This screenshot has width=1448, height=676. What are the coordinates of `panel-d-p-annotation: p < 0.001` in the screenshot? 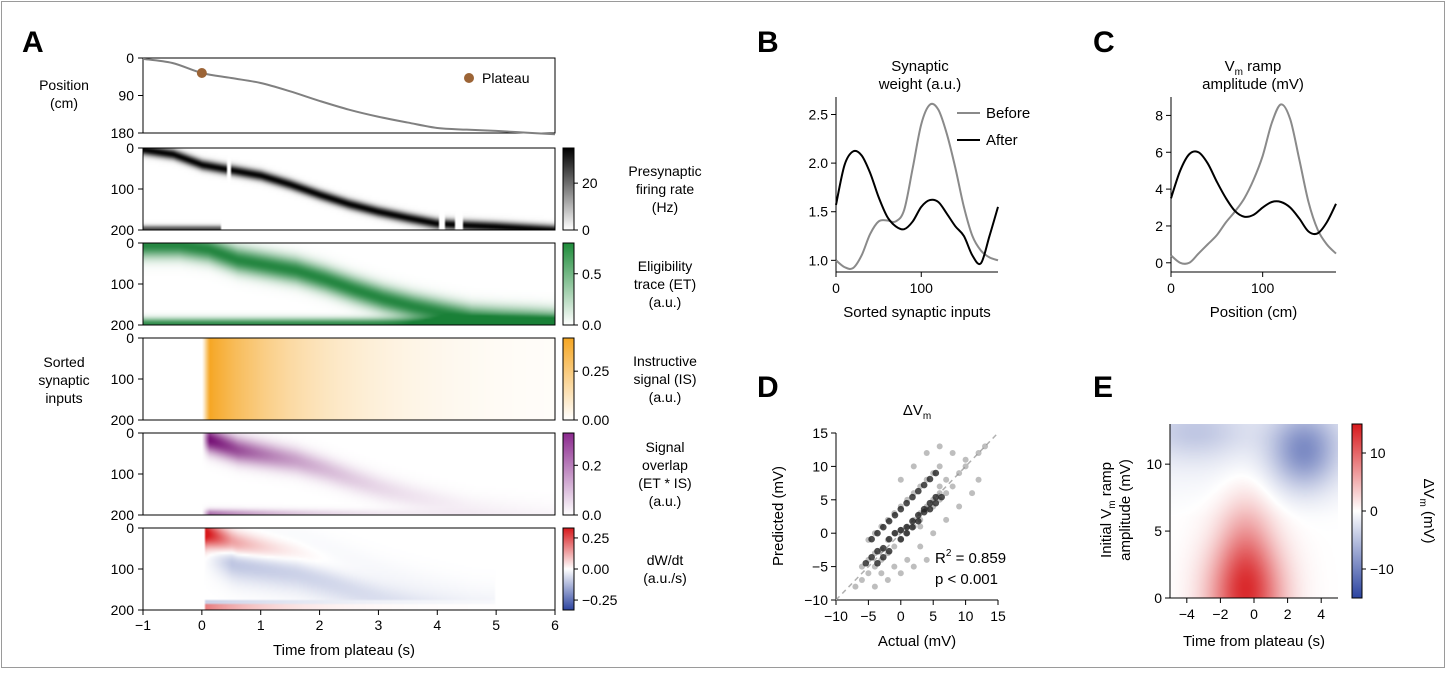 It's located at (966, 579).